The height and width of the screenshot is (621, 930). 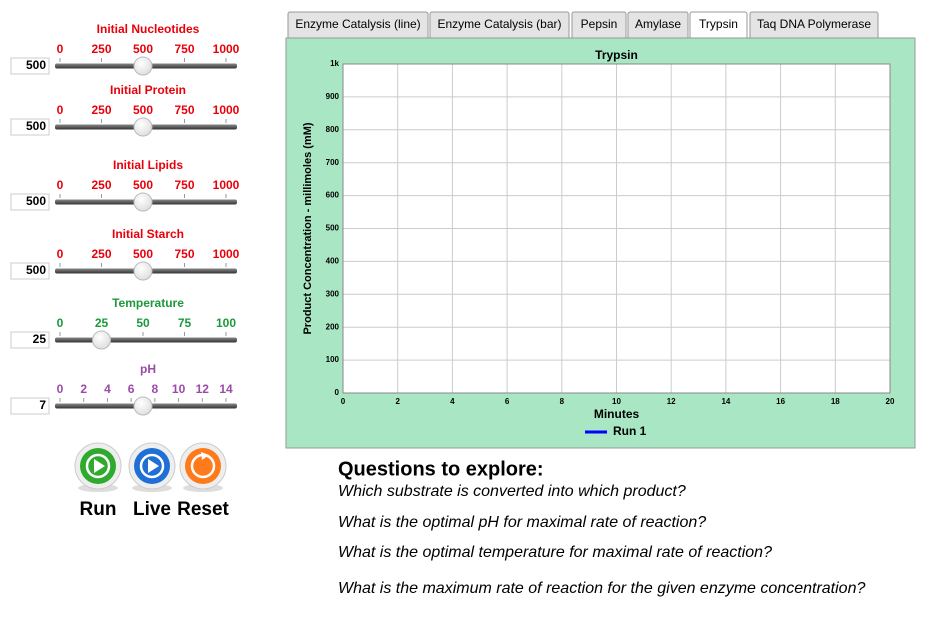 I want to click on legend-label: Run 1, so click(x=630, y=431).